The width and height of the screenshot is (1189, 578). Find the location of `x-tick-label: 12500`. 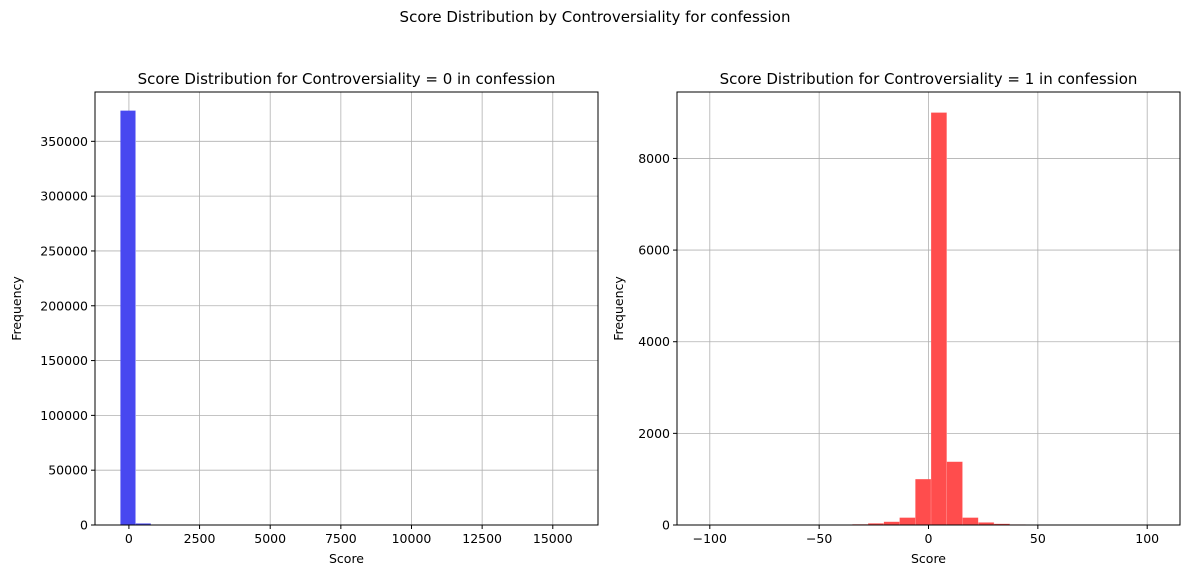

x-tick-label: 12500 is located at coordinates (482, 538).